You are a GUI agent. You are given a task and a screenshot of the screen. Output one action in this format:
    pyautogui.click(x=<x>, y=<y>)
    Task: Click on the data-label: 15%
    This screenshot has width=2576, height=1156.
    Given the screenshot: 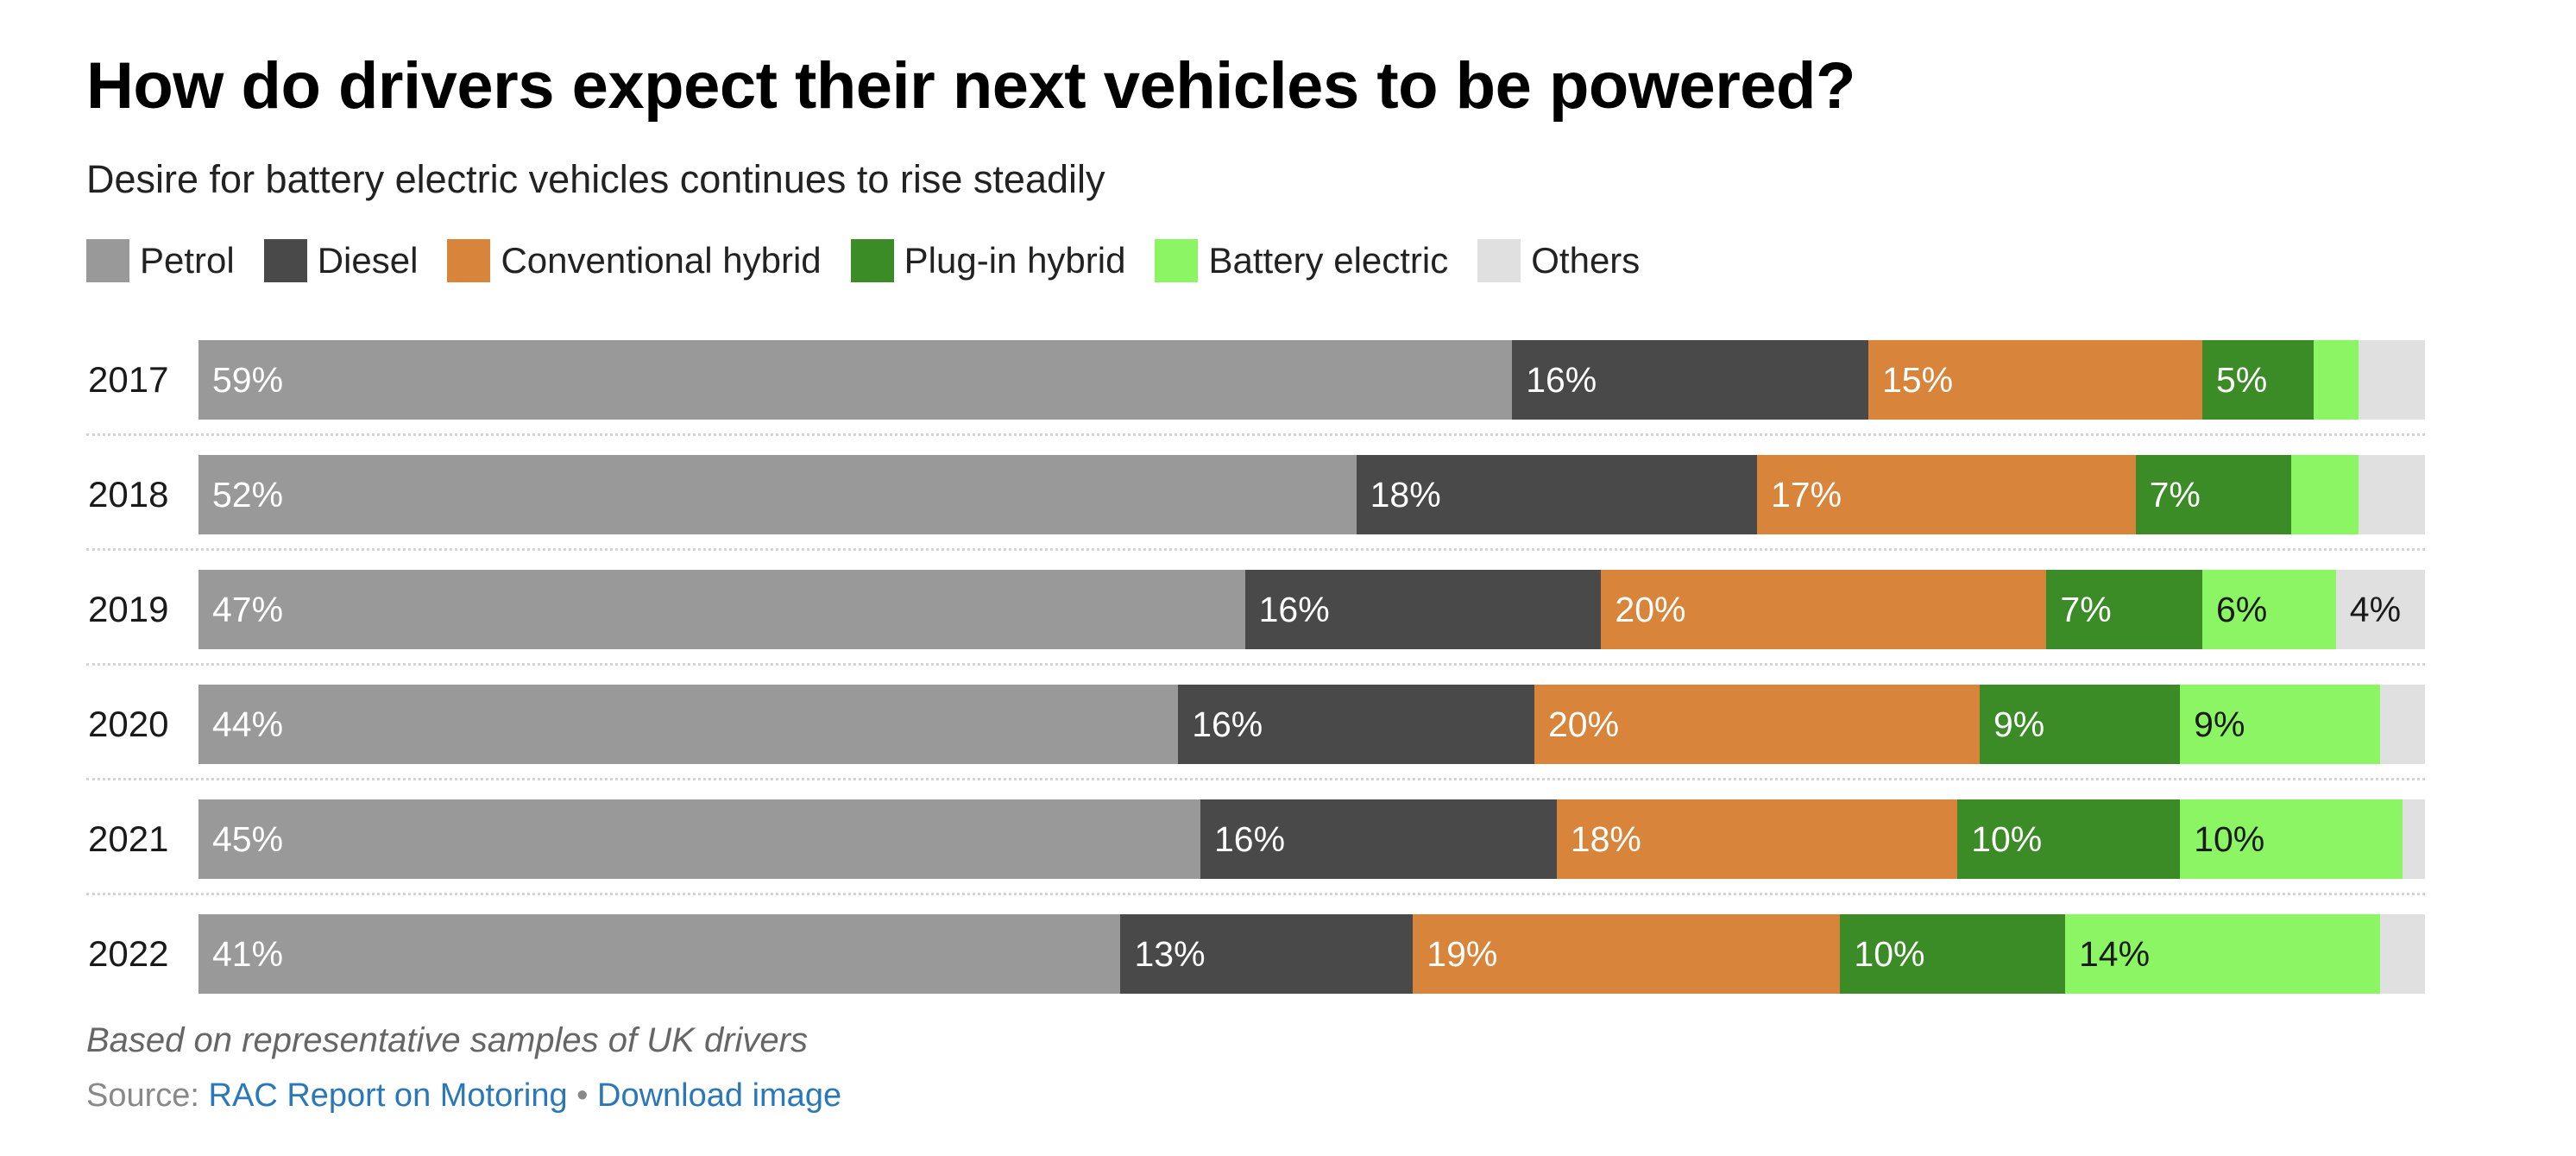 What is the action you would take?
    pyautogui.click(x=1918, y=380)
    